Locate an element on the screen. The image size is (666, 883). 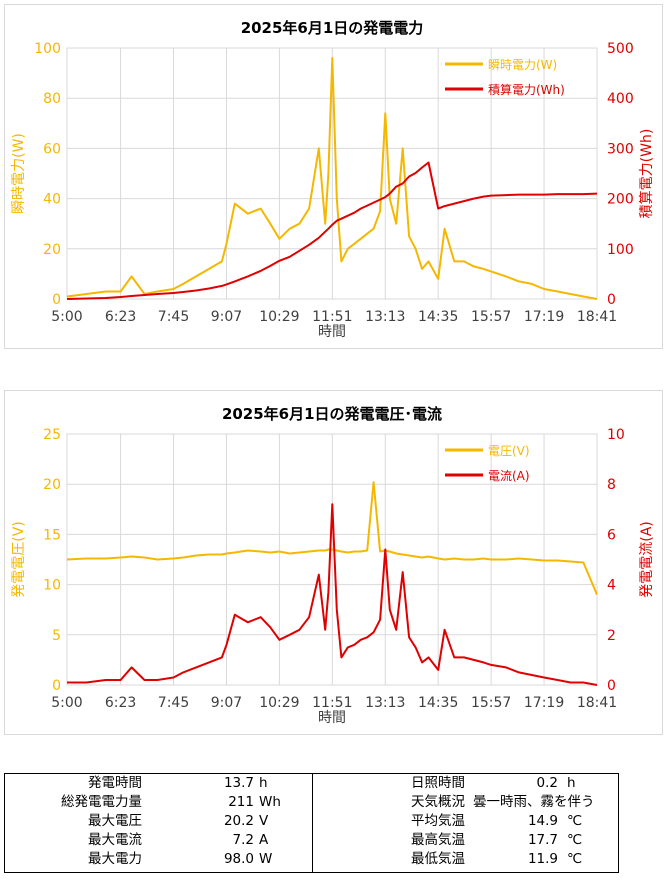
summary-row-weather: 天気概況 曇一時雨、霧を伴う is located at coordinates (465, 802).